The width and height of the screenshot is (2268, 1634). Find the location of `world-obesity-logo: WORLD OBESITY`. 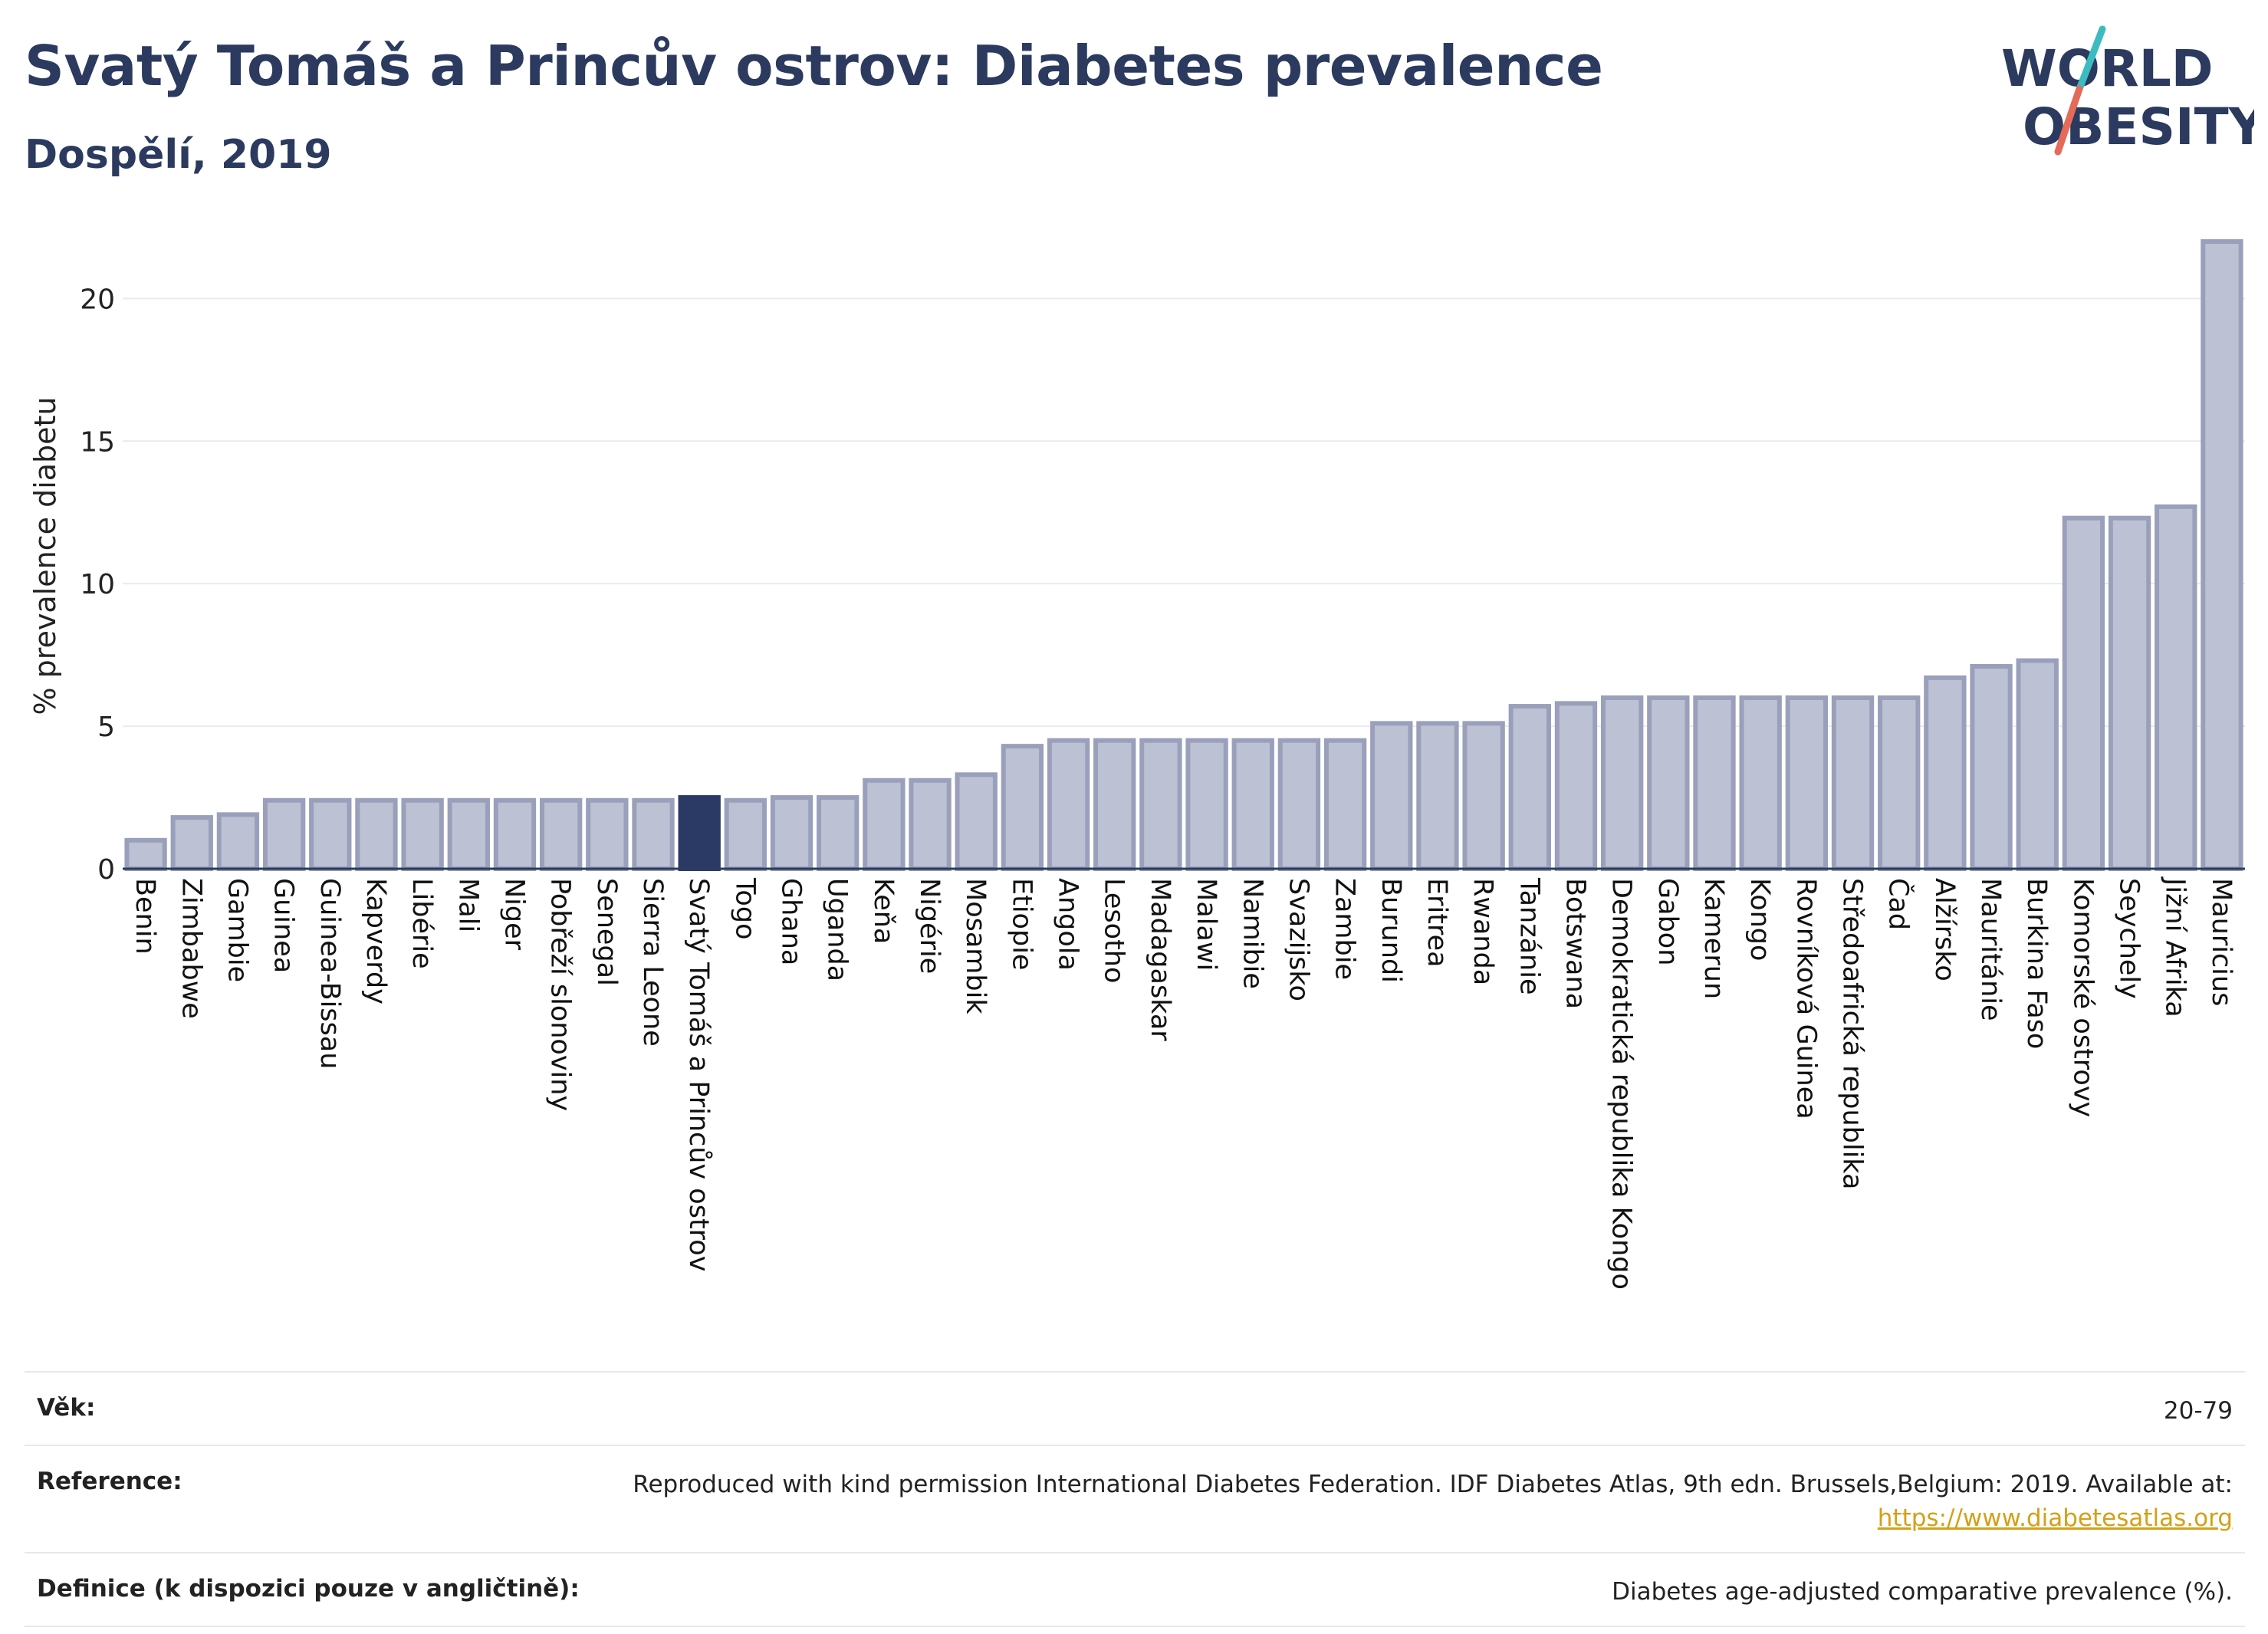

world-obesity-logo: WORLD OBESITY is located at coordinates (2127, 90).